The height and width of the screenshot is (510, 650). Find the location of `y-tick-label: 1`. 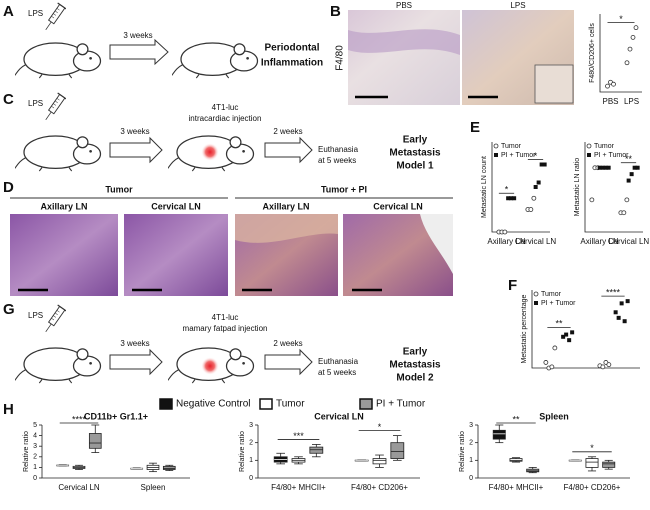

y-tick-label: 1 is located at coordinates (35, 467).